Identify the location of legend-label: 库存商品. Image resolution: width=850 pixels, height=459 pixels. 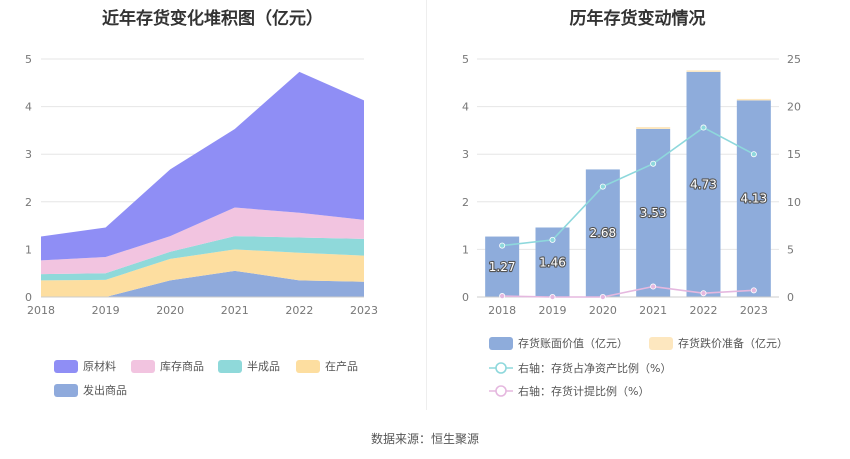
(182, 366).